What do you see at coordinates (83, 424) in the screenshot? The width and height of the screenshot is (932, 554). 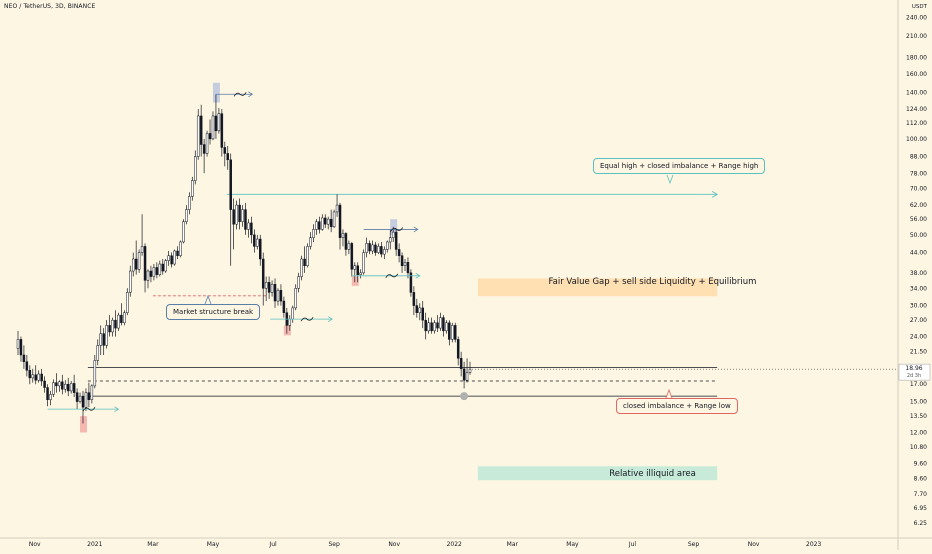 I see `swing-low-marker` at bounding box center [83, 424].